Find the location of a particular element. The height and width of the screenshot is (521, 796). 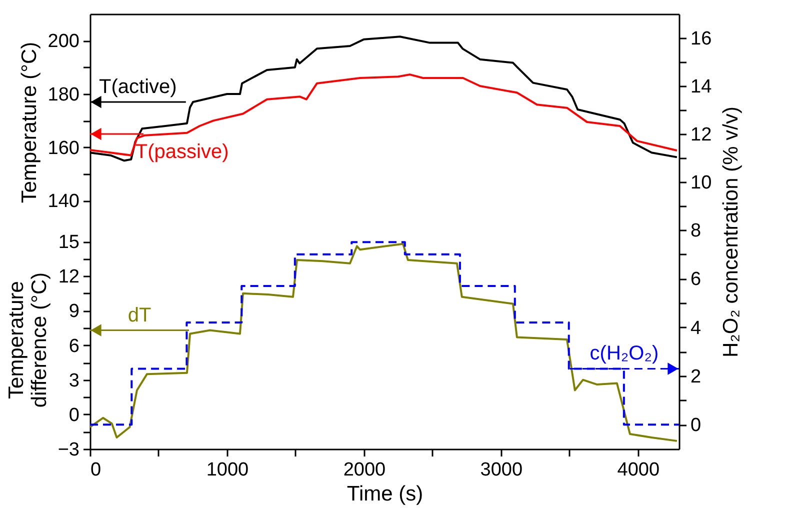

y-tick-label: 200 is located at coordinates (64, 41).